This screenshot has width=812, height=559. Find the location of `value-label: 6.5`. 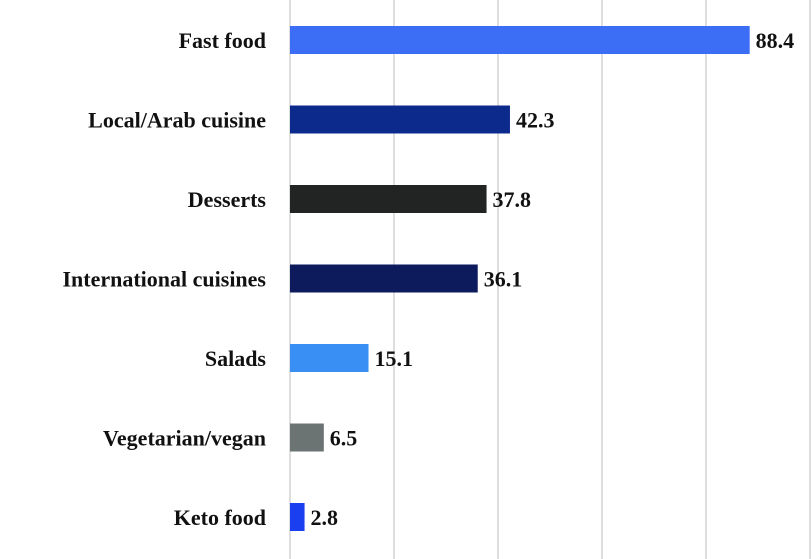

value-label: 6.5 is located at coordinates (344, 438).